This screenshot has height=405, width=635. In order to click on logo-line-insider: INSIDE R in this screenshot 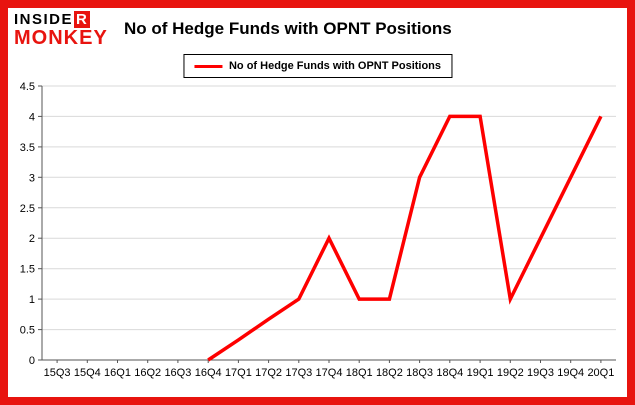, I will do `click(61, 19)`.